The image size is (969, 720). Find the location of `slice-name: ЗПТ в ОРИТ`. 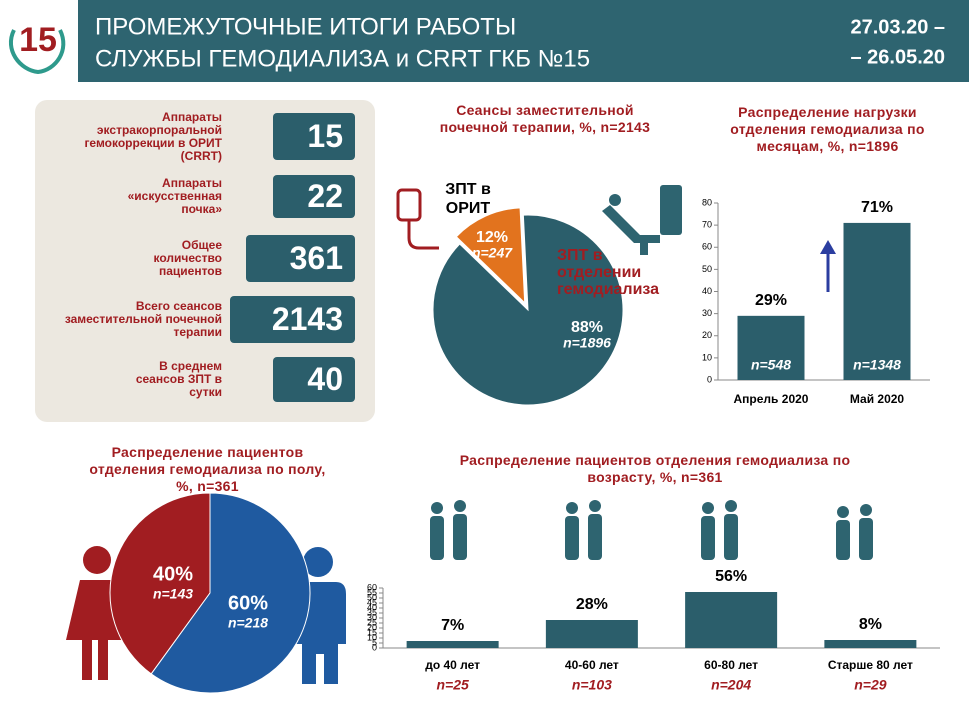

slice-name: ЗПТ в ОРИТ is located at coordinates (468, 199).